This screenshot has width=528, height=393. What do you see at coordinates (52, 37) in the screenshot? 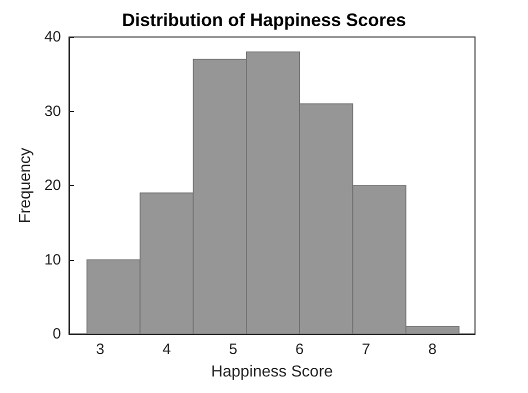
I see `y-tick-label: 40` at bounding box center [52, 37].